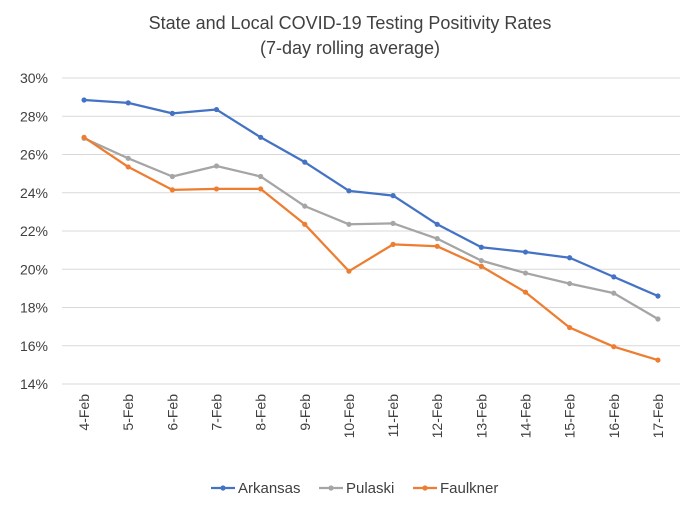 The image size is (700, 508). What do you see at coordinates (614, 416) in the screenshot?
I see `x-tick-label: 16-Feb` at bounding box center [614, 416].